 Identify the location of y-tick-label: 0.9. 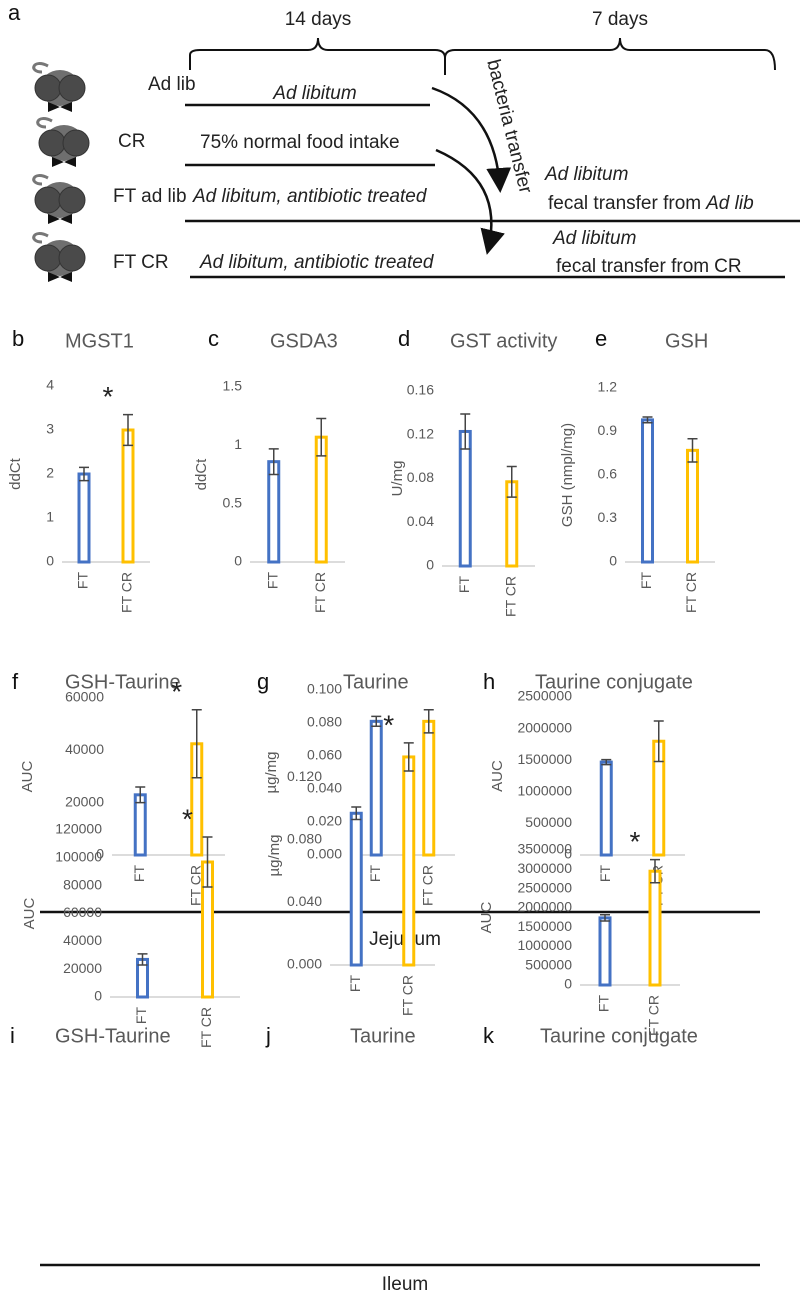
(608, 430).